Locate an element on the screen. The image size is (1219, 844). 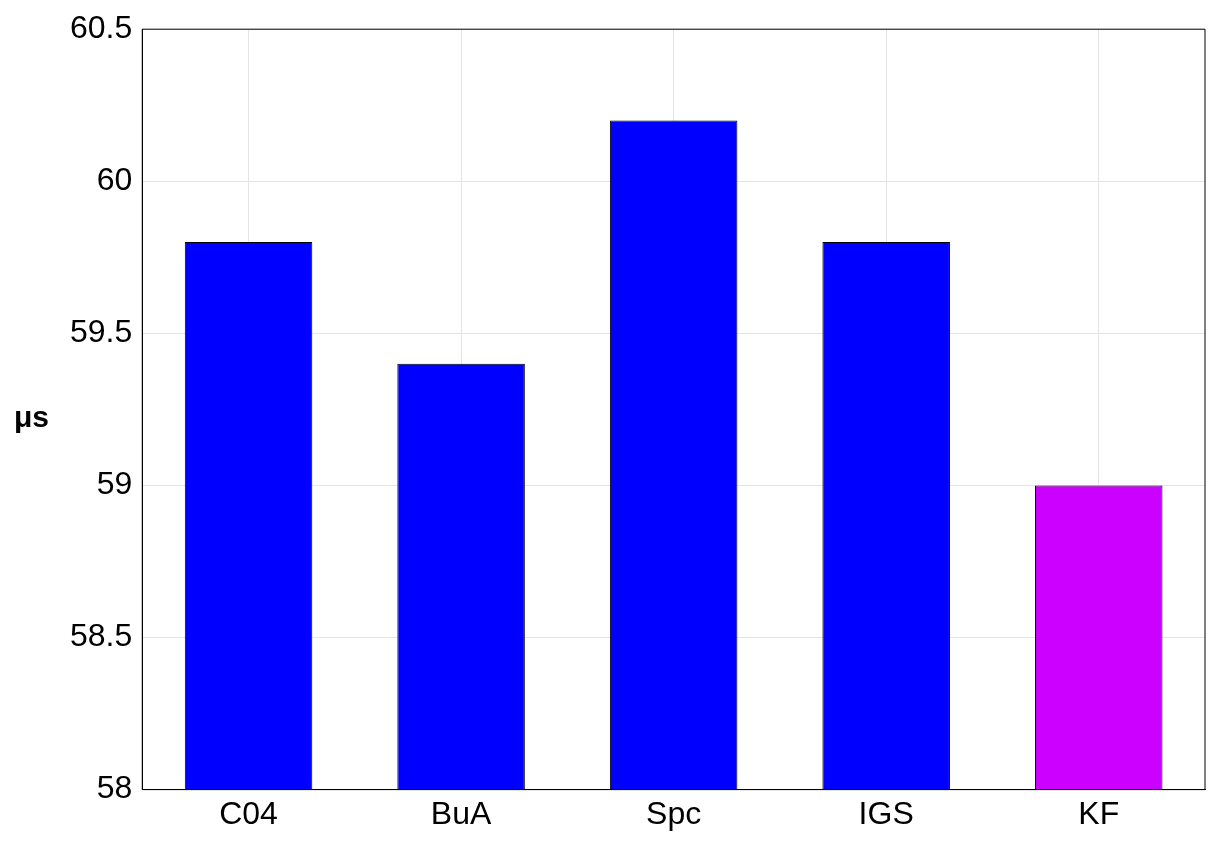
y-tick-label: 58.5 is located at coordinates (101, 635).